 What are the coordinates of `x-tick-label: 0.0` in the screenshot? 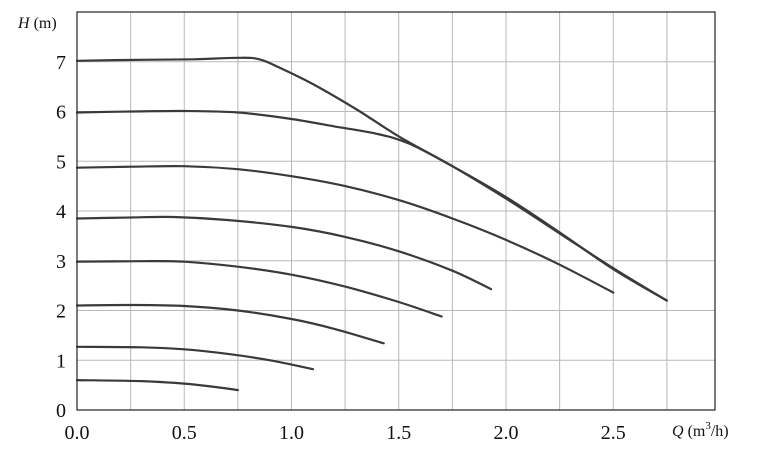 It's located at (77, 433).